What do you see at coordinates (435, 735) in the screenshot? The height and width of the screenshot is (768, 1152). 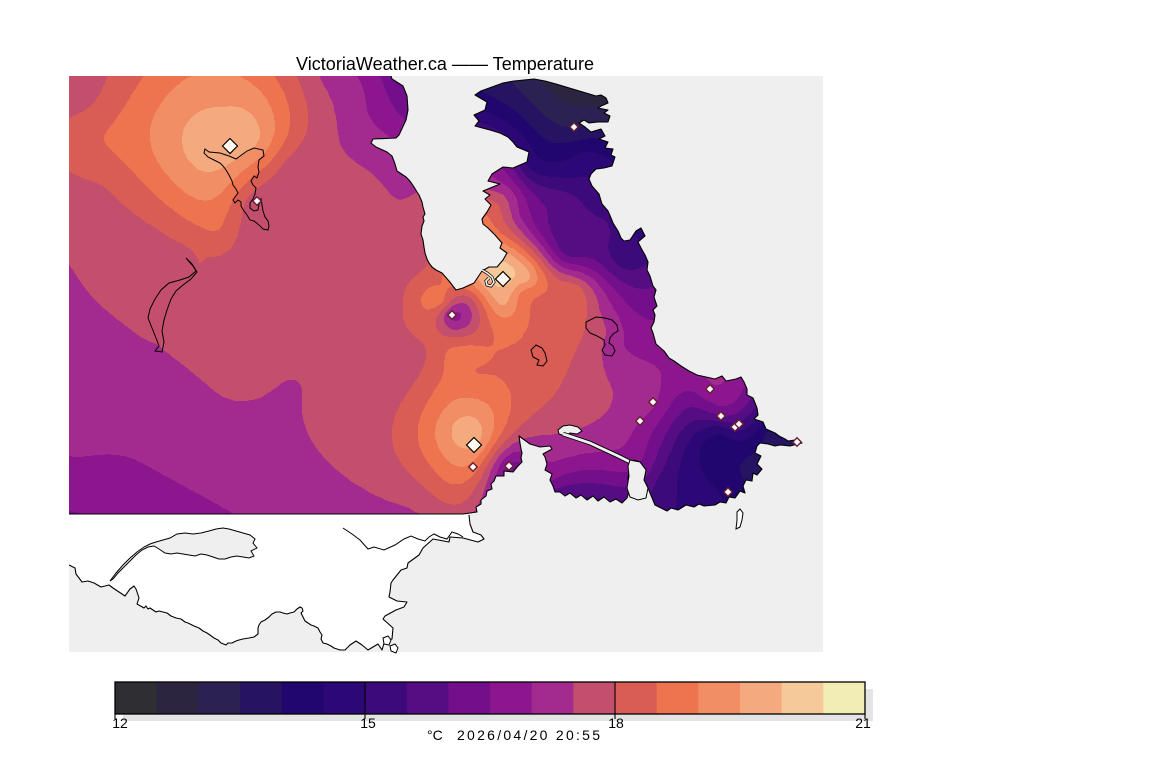 I see `svg-text: °C` at bounding box center [435, 735].